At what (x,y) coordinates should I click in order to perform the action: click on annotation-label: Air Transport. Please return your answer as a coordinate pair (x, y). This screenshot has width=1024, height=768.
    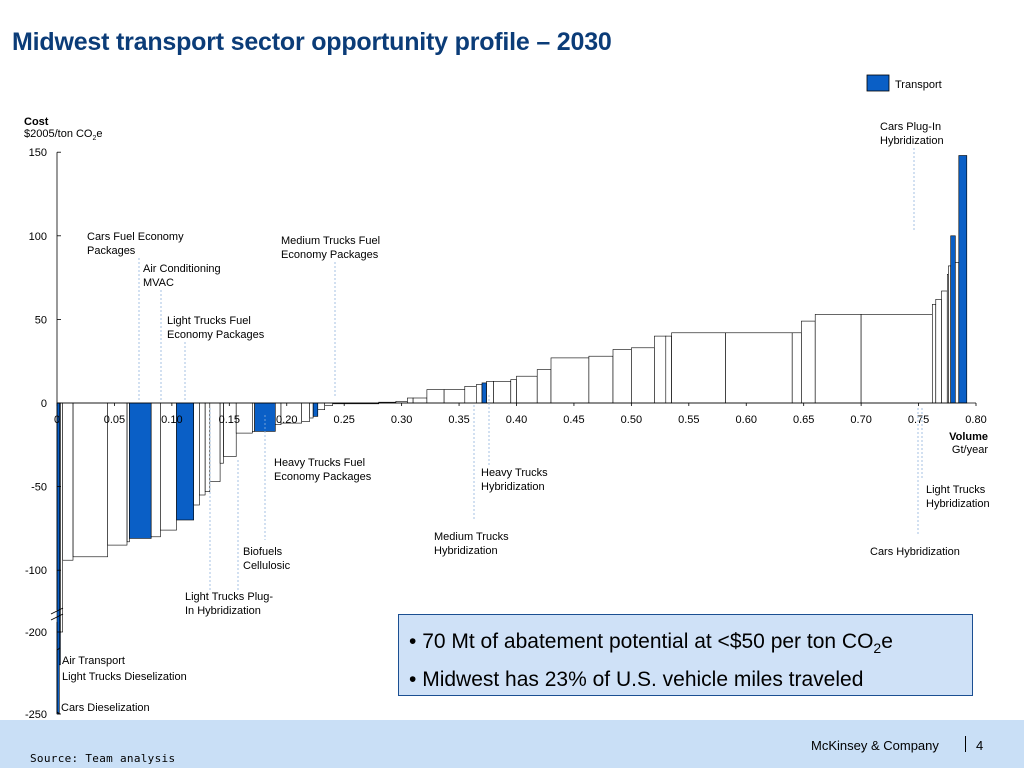
    Looking at the image, I should click on (93, 661).